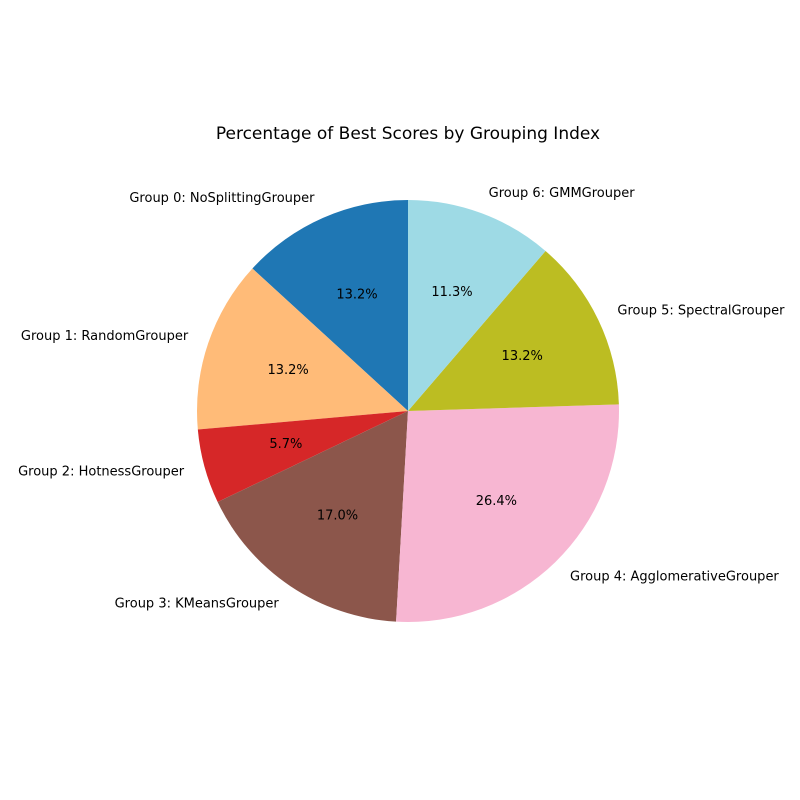  Describe the element at coordinates (508, 513) in the screenshot. I see `pie-slice-group-4-agglomerativegrouper` at that location.